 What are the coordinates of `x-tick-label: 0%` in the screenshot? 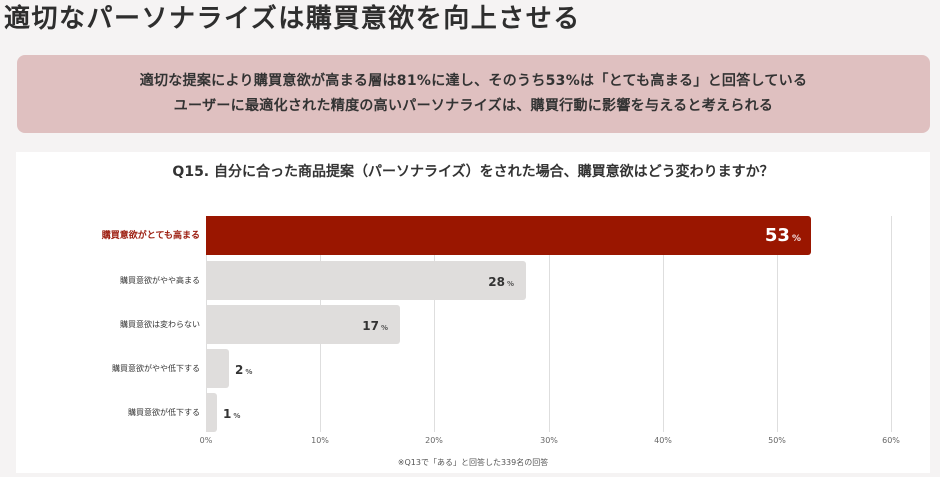 It's located at (206, 440).